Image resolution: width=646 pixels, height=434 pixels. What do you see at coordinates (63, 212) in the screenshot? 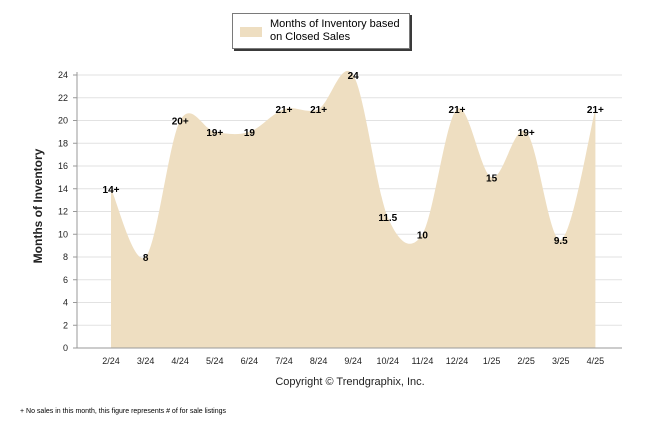
I see `y-tick-label: 12` at bounding box center [63, 212].